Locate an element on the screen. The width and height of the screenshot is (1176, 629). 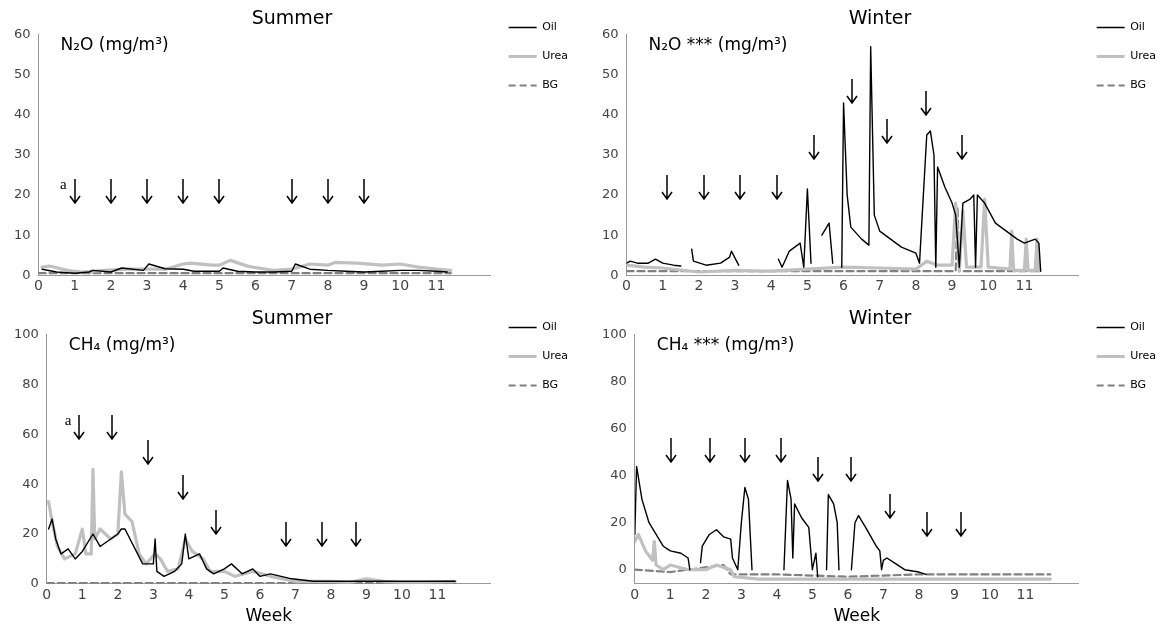
y-axis-title: CH₄ *** (mg/m³) is located at coordinates (725, 343).